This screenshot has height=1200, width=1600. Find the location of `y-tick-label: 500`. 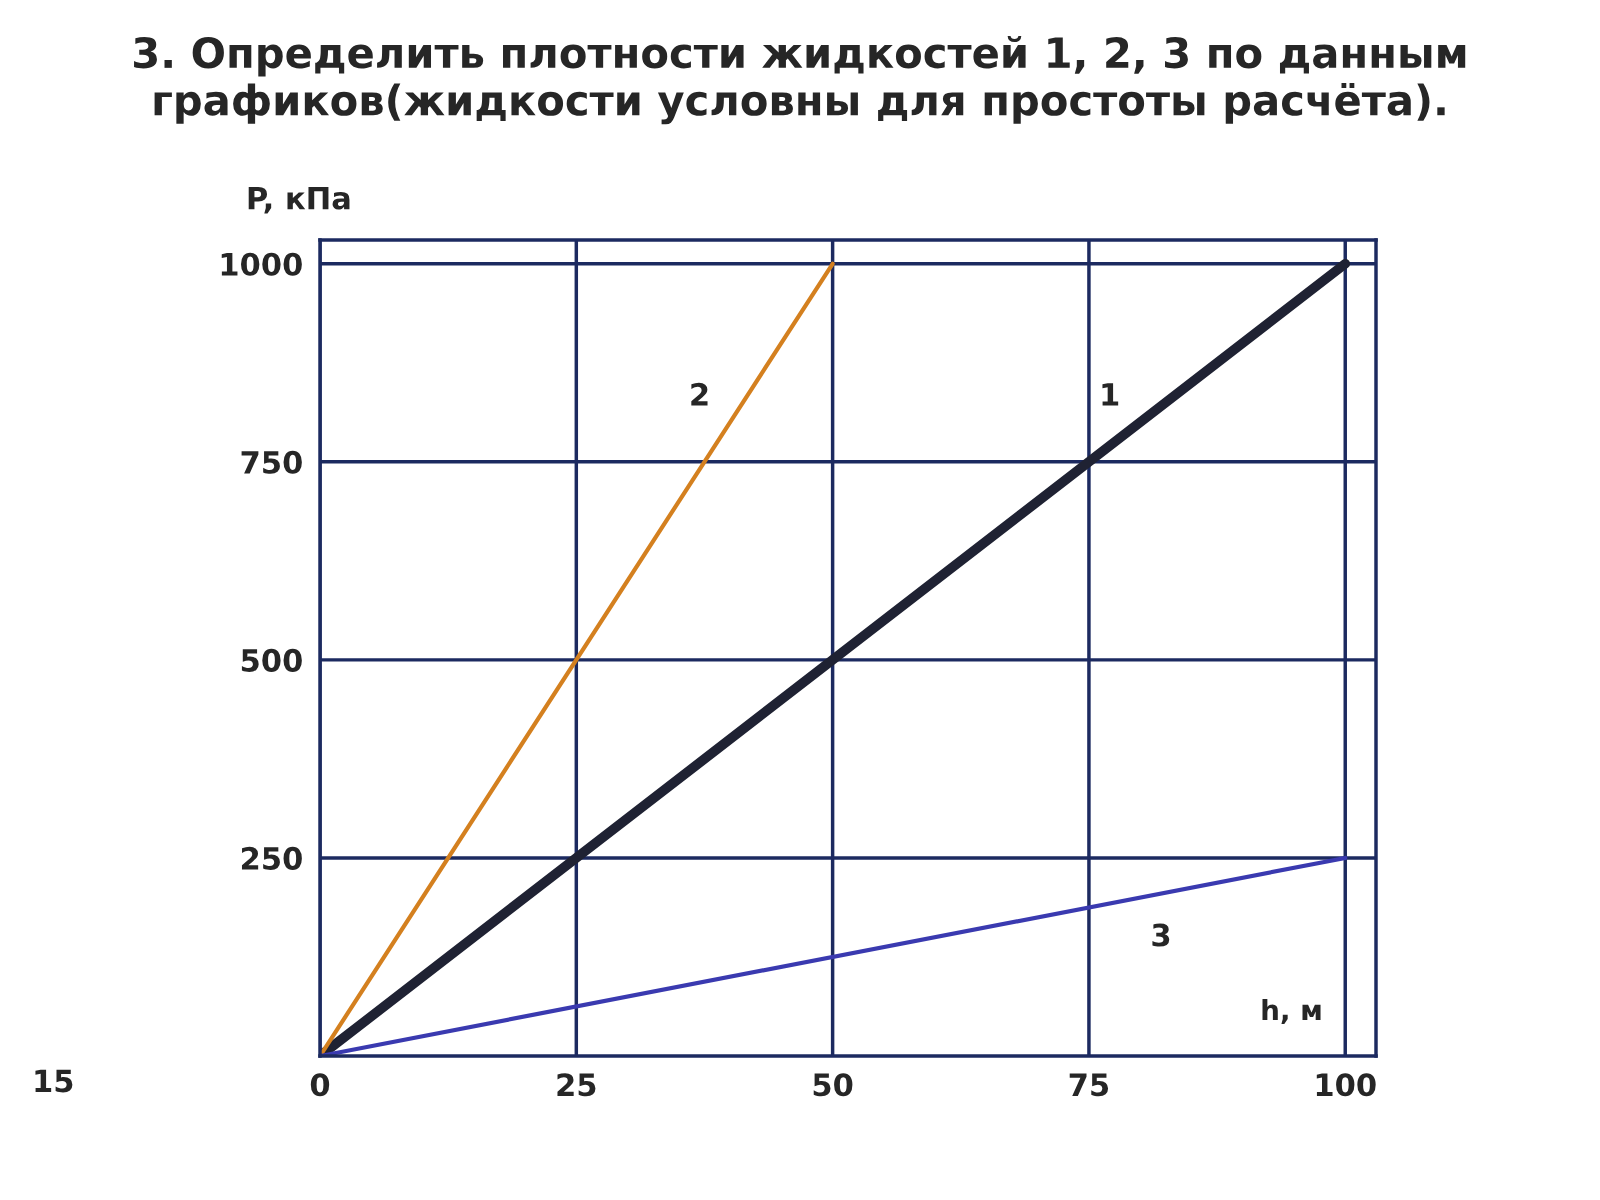

y-tick-label: 500 is located at coordinates (271, 660).